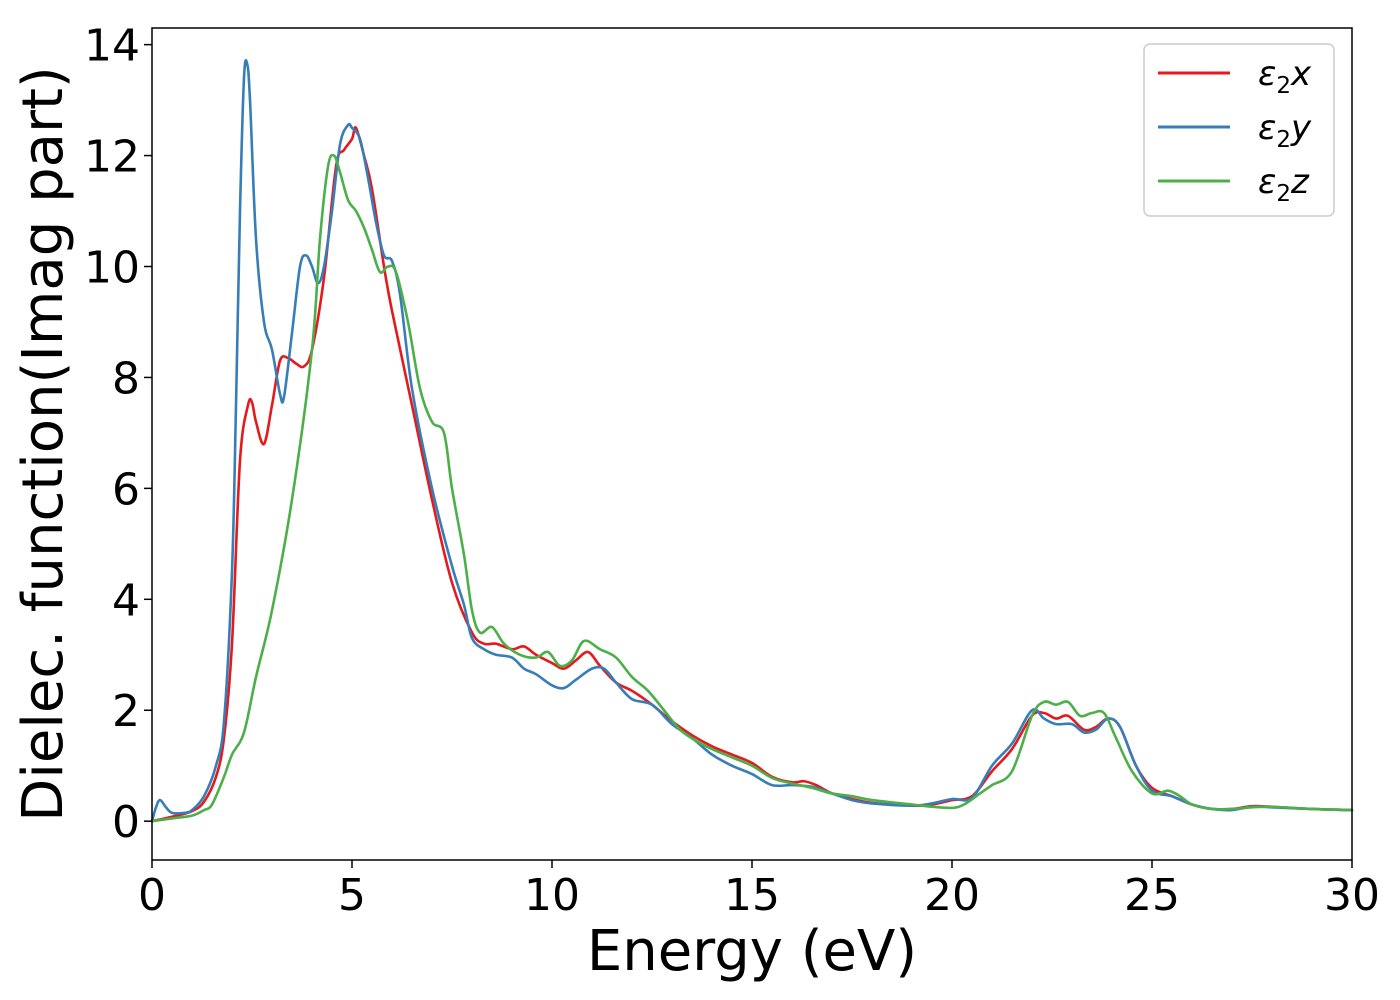 This screenshot has width=1400, height=1000. Describe the element at coordinates (1284, 184) in the screenshot. I see `legend-label-z: ε2z` at that location.